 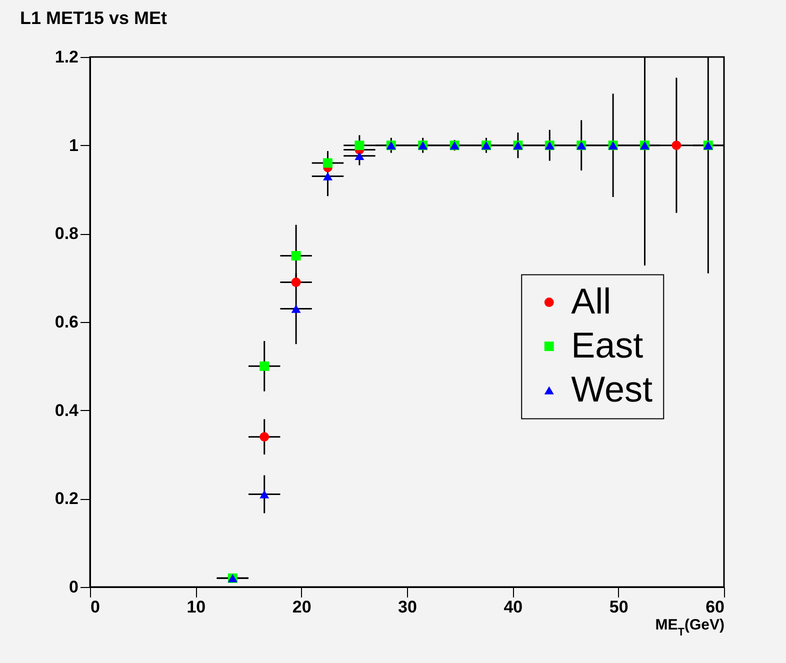 I want to click on y-tick-label: 0.8, so click(x=66, y=234).